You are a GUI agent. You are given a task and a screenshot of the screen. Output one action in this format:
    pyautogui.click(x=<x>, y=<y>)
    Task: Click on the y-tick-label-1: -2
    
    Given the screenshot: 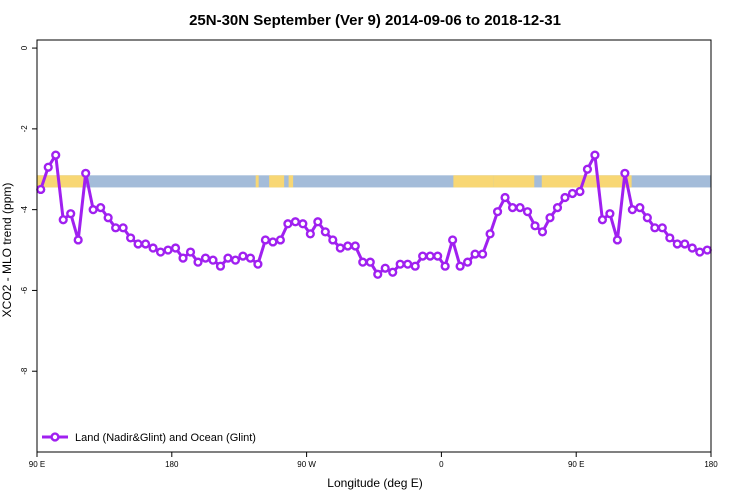 What is the action you would take?
    pyautogui.click(x=24, y=129)
    